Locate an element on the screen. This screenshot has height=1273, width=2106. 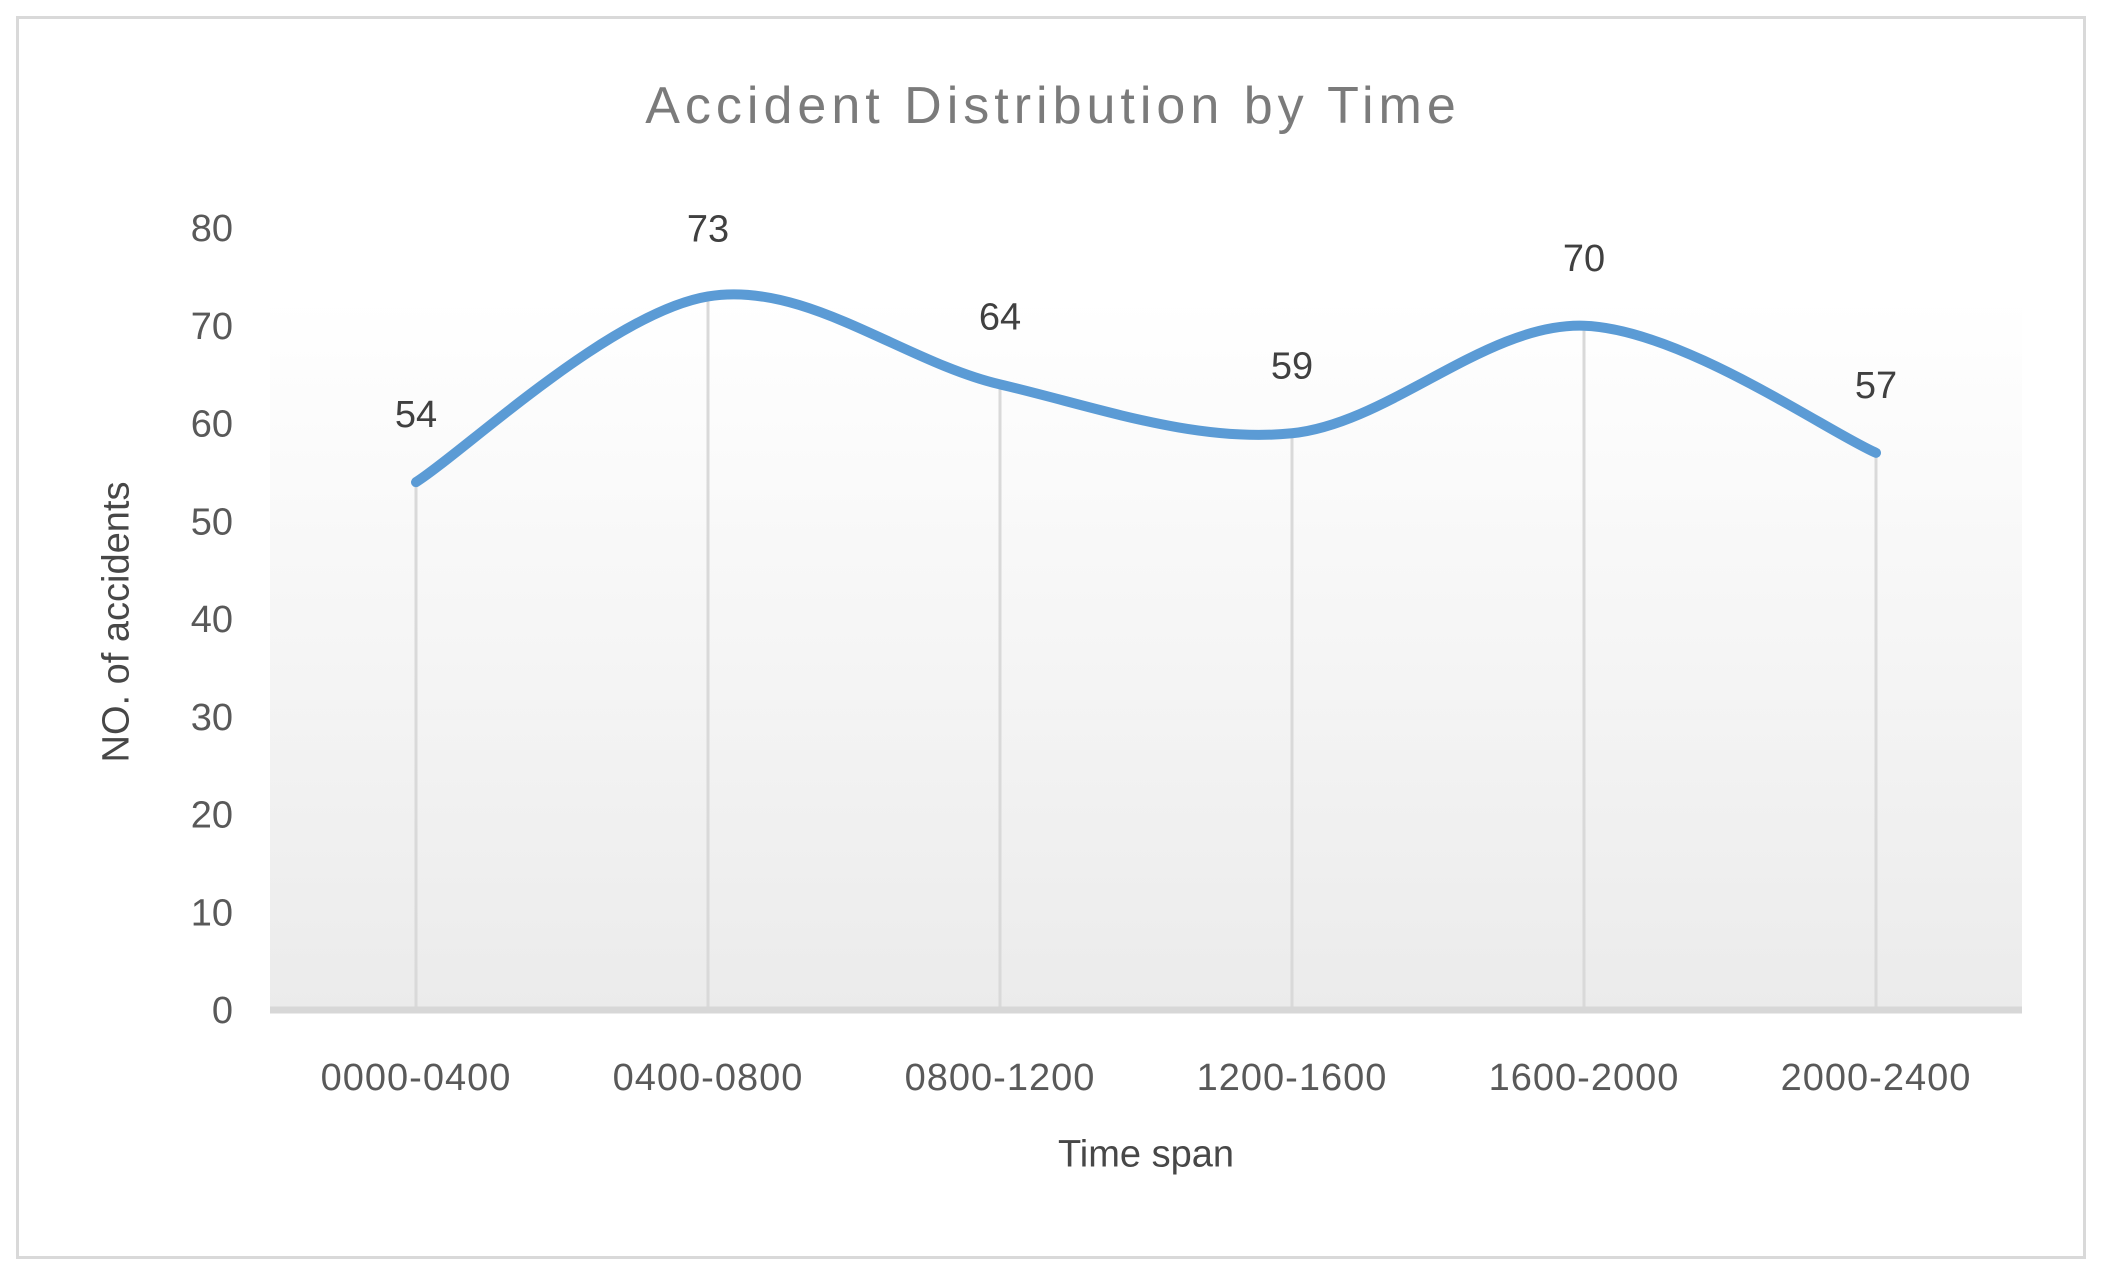
data-label: 73 is located at coordinates (708, 229).